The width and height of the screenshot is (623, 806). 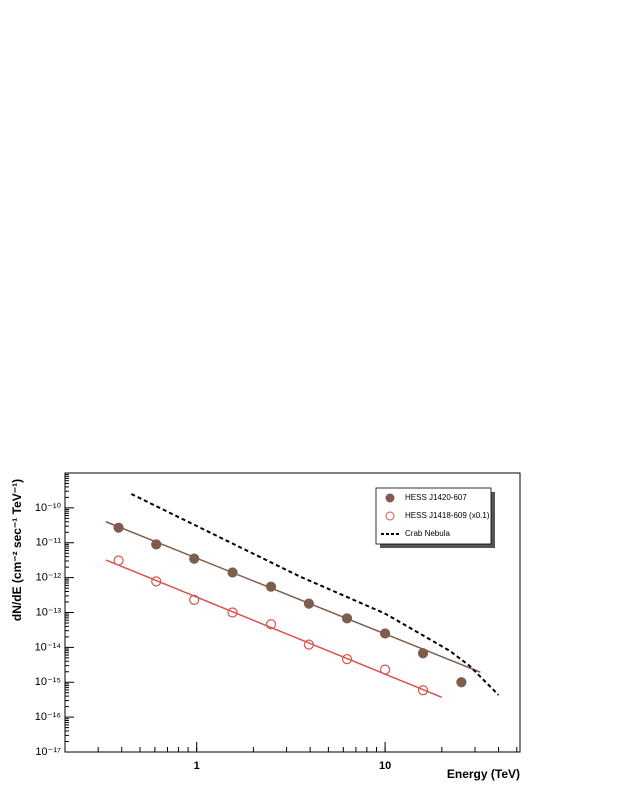 I want to click on y-tick-label: 10⁻¹⁷, so click(x=48, y=752).